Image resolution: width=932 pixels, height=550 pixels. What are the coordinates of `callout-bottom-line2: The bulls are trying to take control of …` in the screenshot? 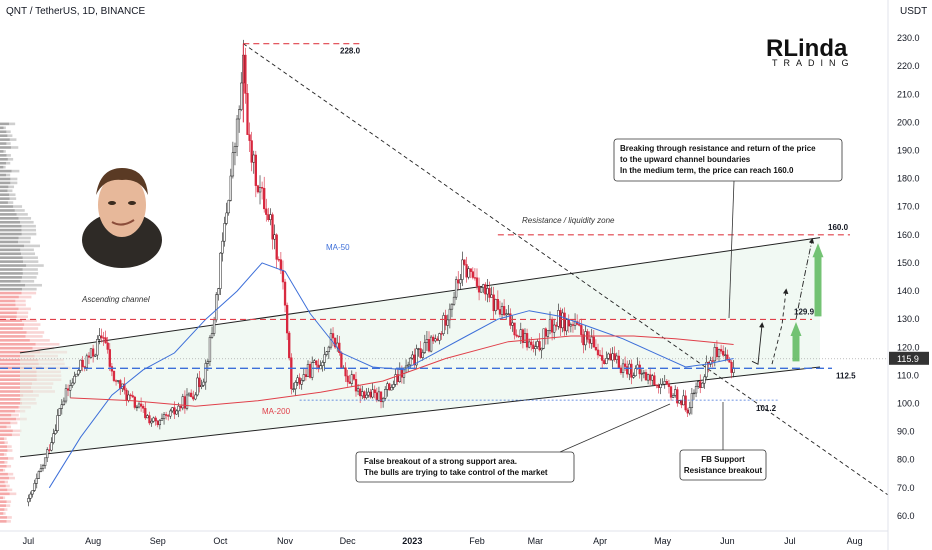 It's located at (456, 472).